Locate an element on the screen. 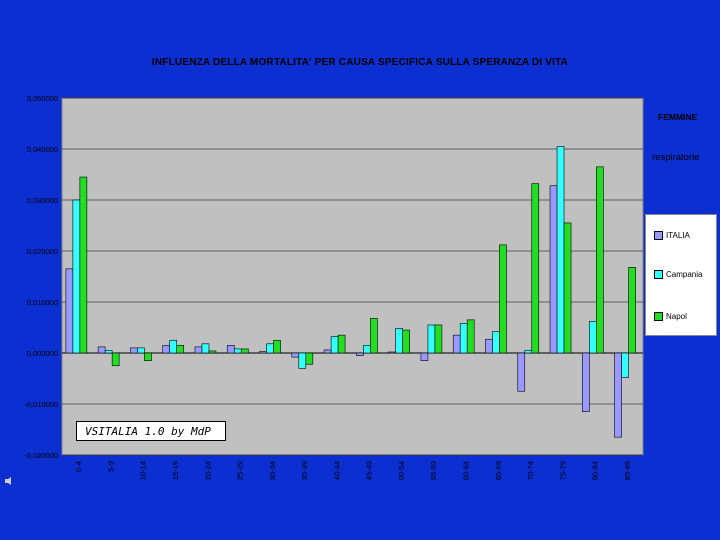 This screenshot has height=540, width=720. y-tick-label: -0,020000 is located at coordinates (41, 455).